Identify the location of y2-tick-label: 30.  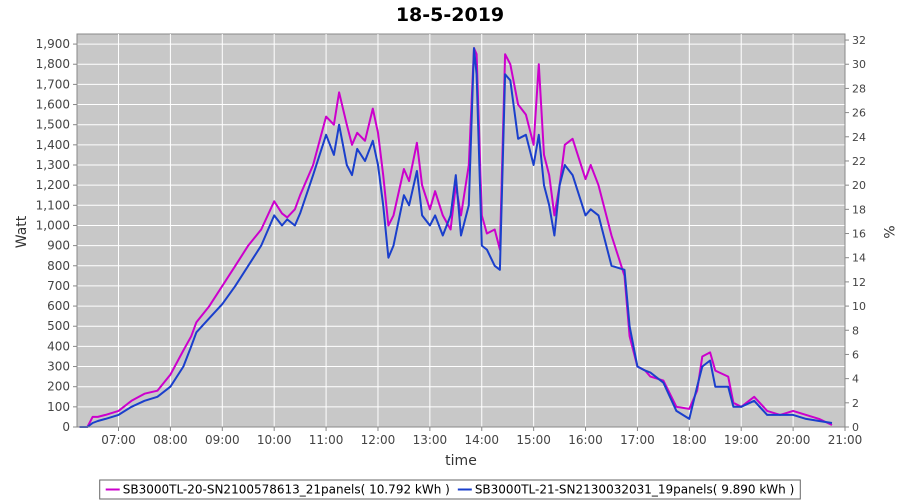
(859, 64).